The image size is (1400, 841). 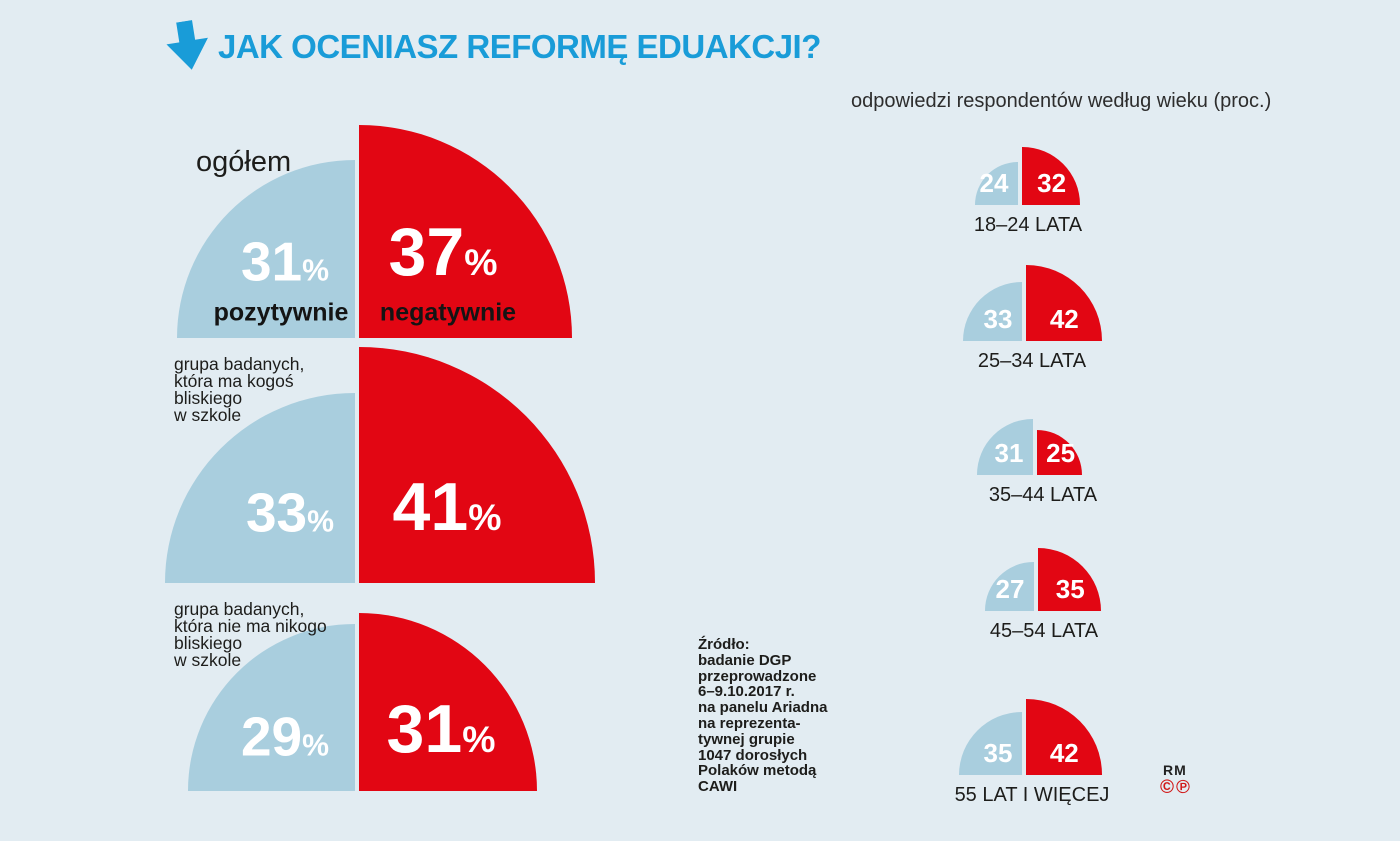 What do you see at coordinates (1175, 770) in the screenshot?
I see `credit-rm: RM` at bounding box center [1175, 770].